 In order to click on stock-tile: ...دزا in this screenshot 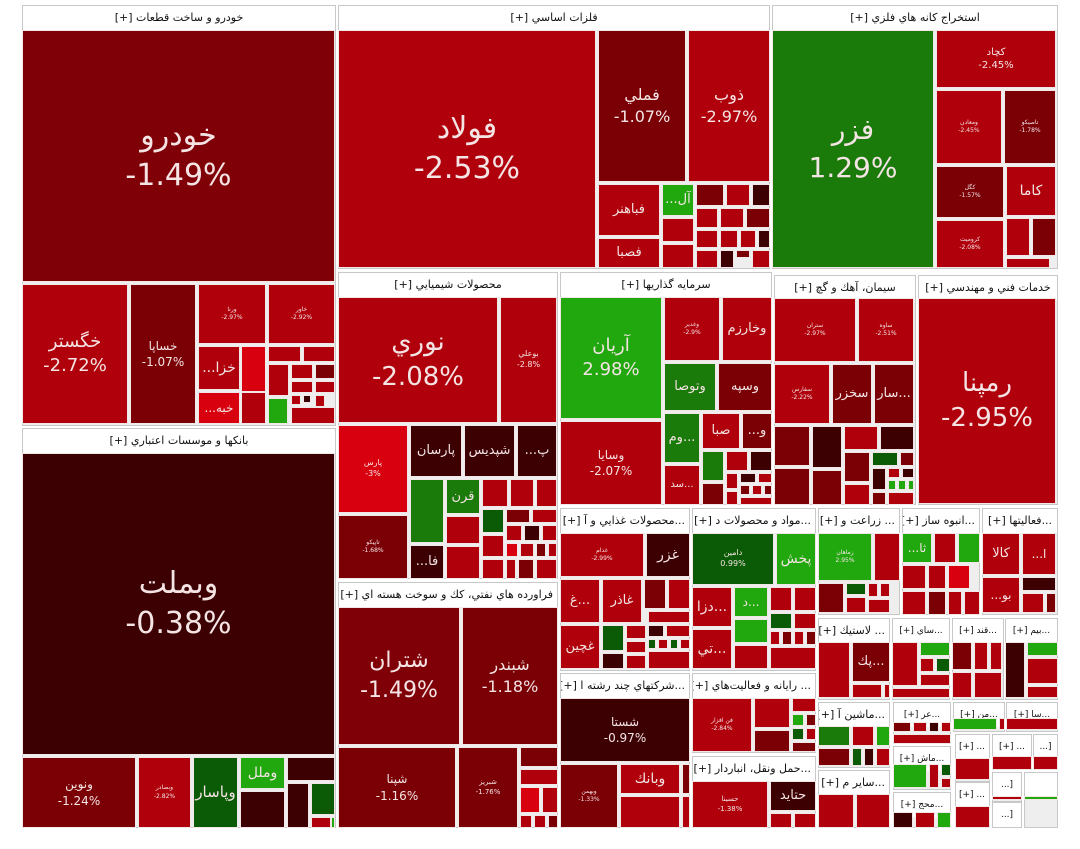, I will do `click(712, 607)`.